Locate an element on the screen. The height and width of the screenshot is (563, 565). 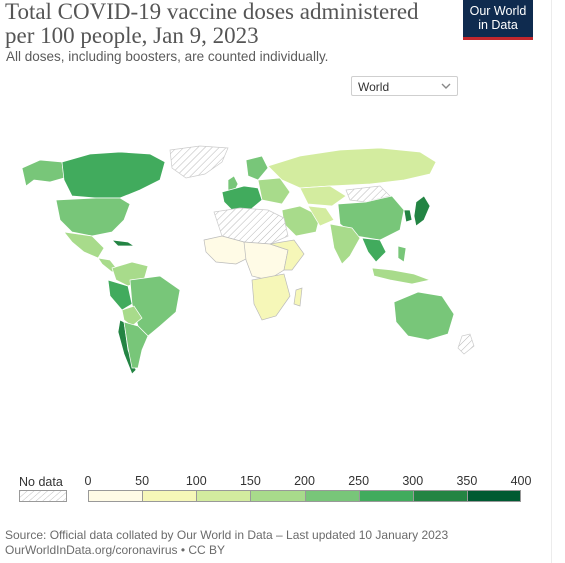
map-region-scandinavia is located at coordinates (257, 168).